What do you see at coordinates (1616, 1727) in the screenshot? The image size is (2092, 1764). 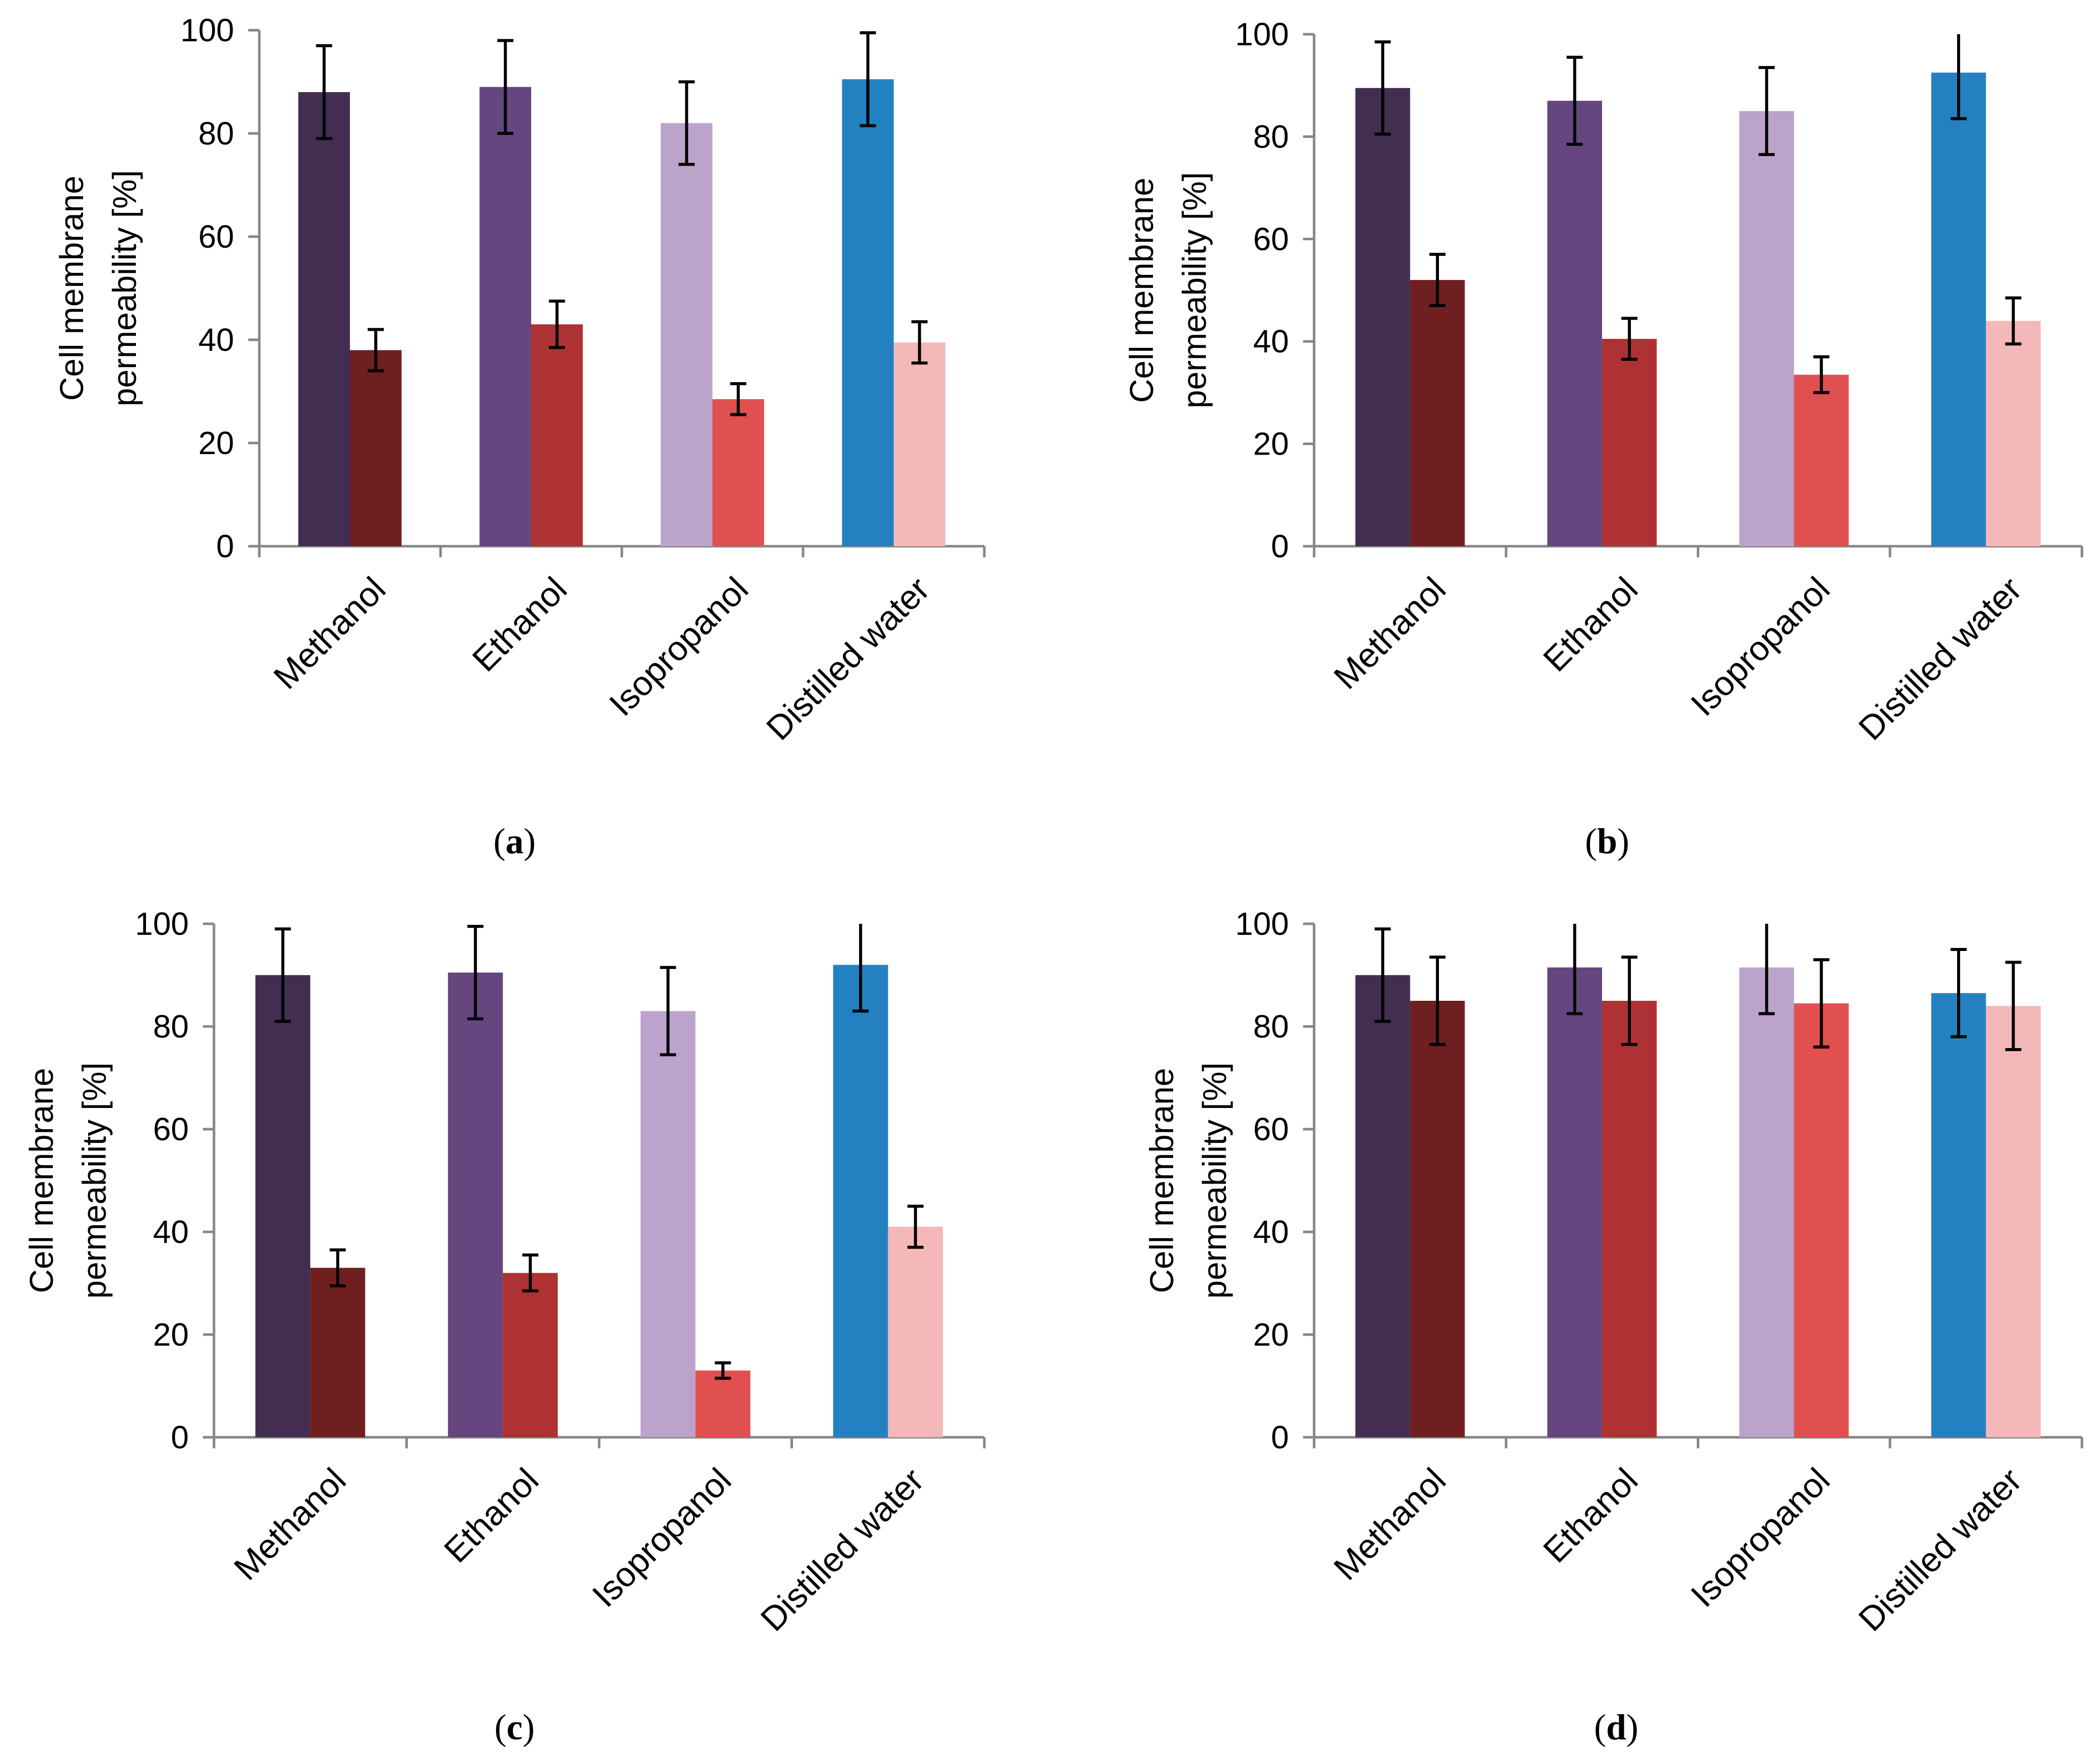 I see `panel-caption-letter: d` at bounding box center [1616, 1727].